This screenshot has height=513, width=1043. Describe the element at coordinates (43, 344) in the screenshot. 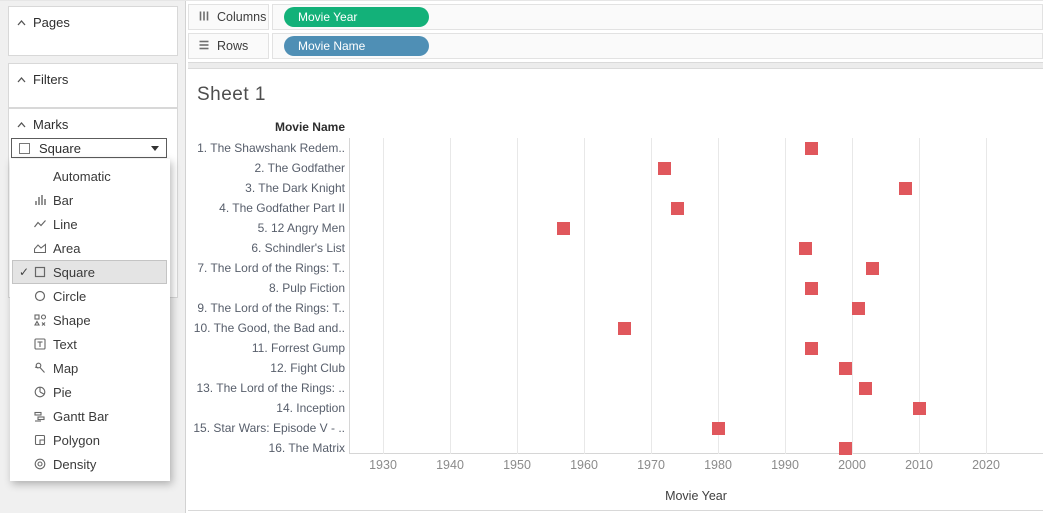

I see `text-icon` at that location.